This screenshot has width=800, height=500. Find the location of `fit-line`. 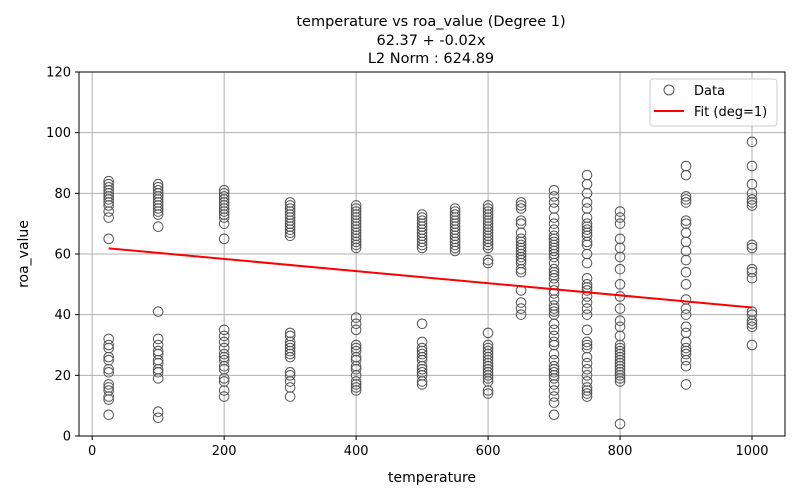

fit-line is located at coordinates (430, 278).